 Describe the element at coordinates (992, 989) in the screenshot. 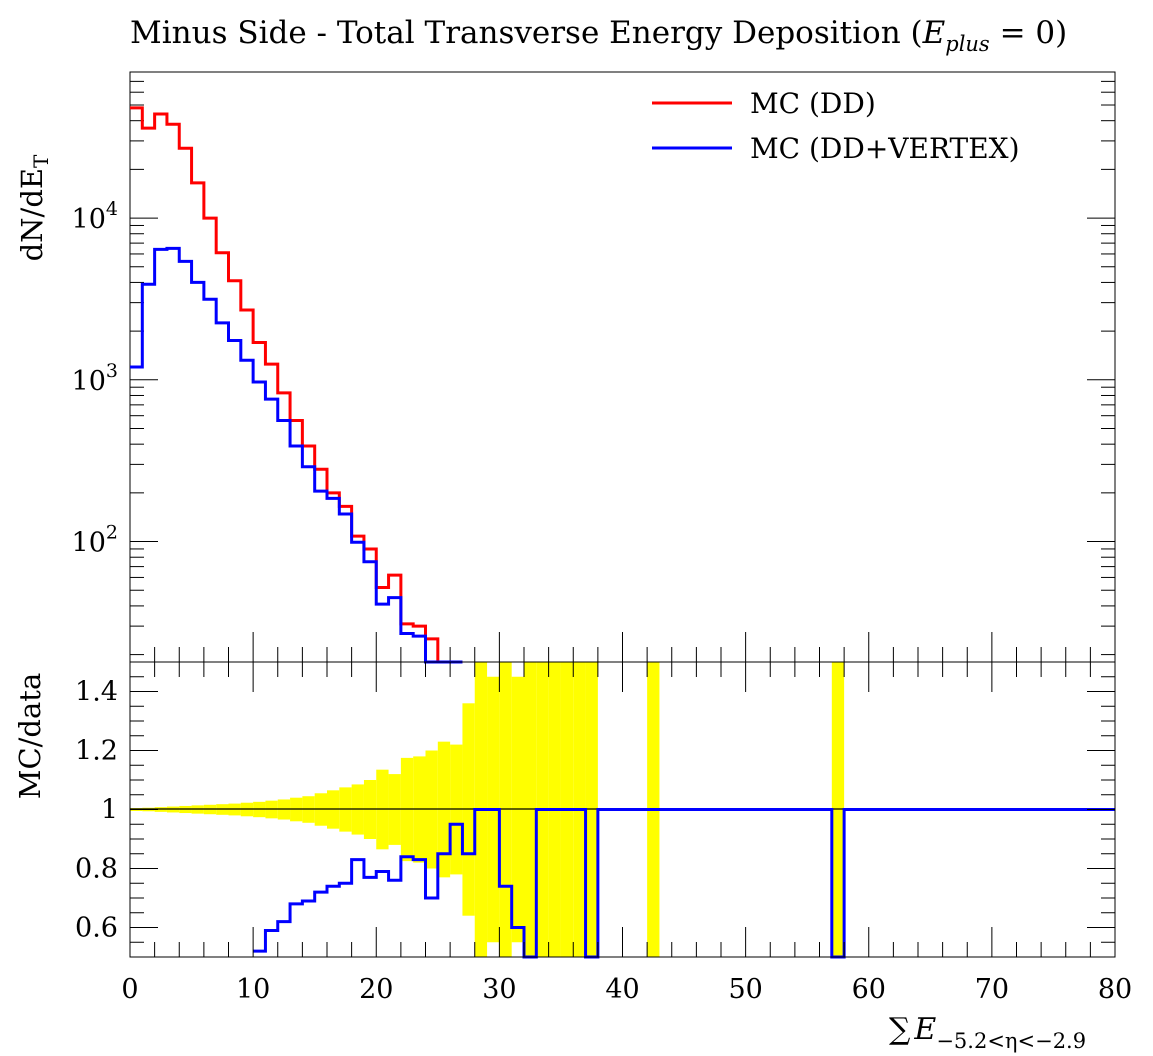

I see `xtick-label: 70` at that location.